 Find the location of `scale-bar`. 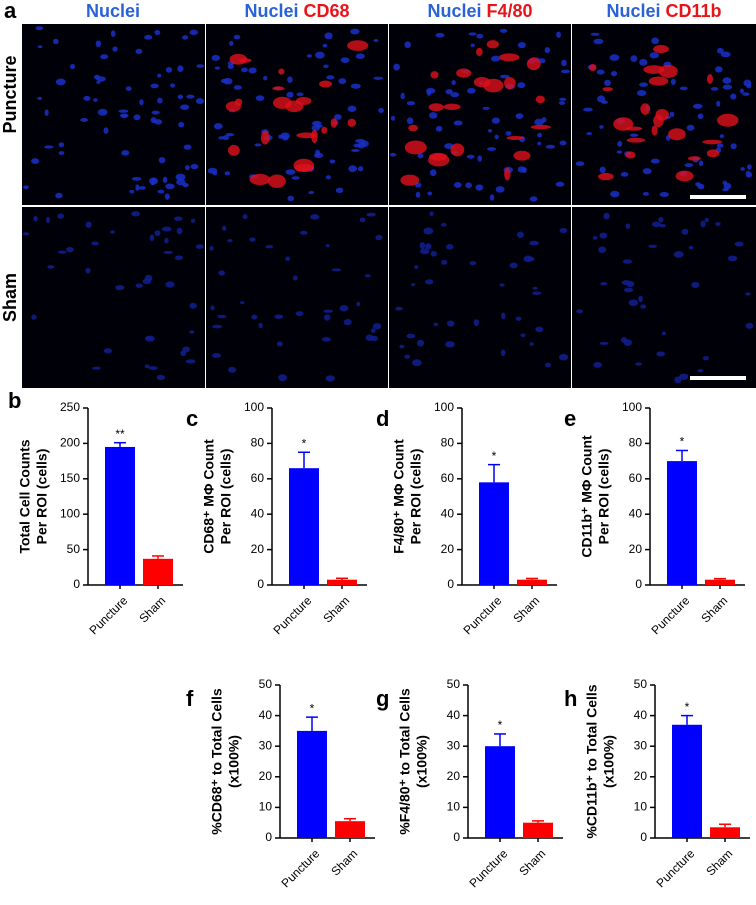

scale-bar is located at coordinates (718, 378).